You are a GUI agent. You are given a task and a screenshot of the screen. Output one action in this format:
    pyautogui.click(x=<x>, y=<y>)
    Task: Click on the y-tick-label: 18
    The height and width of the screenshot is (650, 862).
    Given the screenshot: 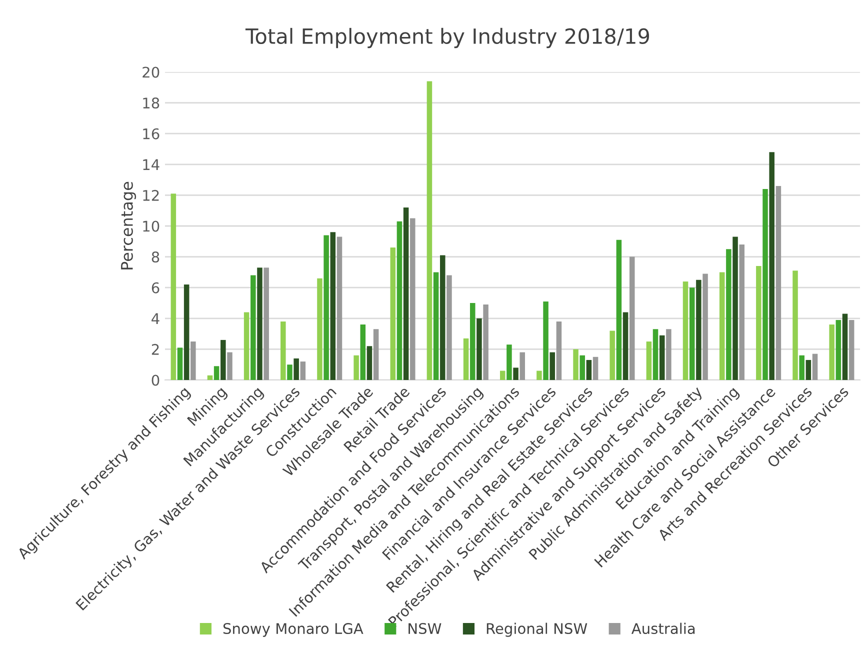 What is the action you would take?
    pyautogui.click(x=151, y=103)
    